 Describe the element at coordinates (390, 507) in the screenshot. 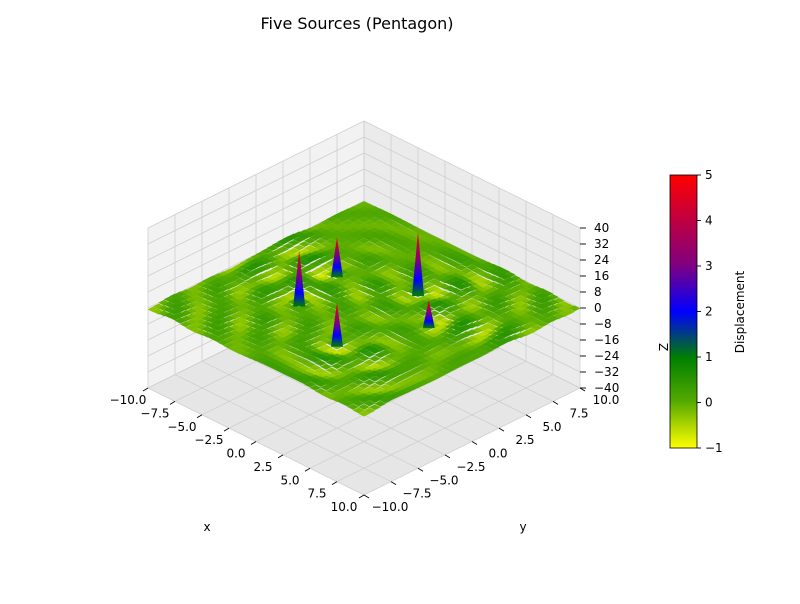

I see `y-tick-label: −10.0` at that location.